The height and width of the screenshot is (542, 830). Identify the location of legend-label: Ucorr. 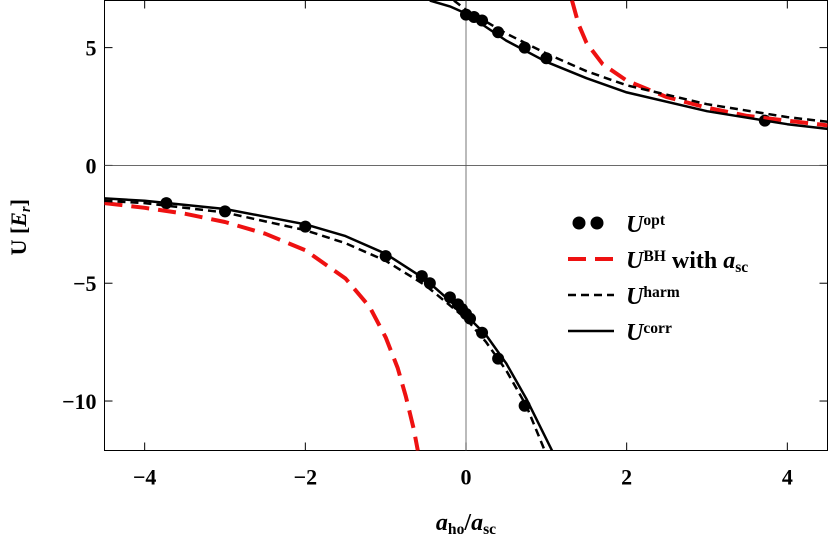
(649, 333).